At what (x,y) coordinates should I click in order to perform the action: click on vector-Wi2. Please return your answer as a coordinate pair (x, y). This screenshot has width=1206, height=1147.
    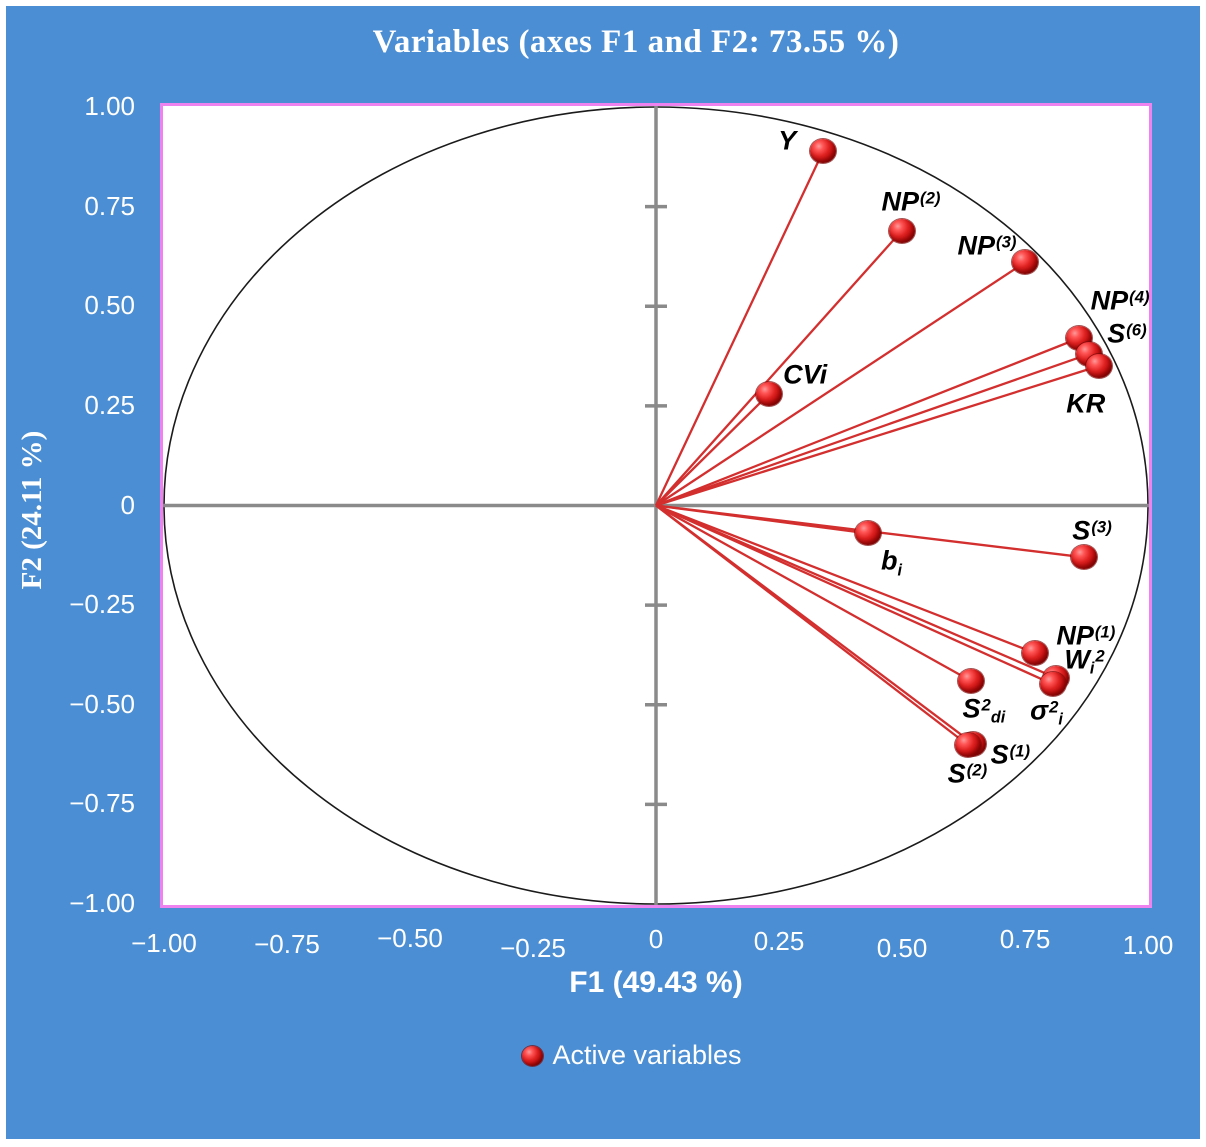
    Looking at the image, I should click on (855, 591).